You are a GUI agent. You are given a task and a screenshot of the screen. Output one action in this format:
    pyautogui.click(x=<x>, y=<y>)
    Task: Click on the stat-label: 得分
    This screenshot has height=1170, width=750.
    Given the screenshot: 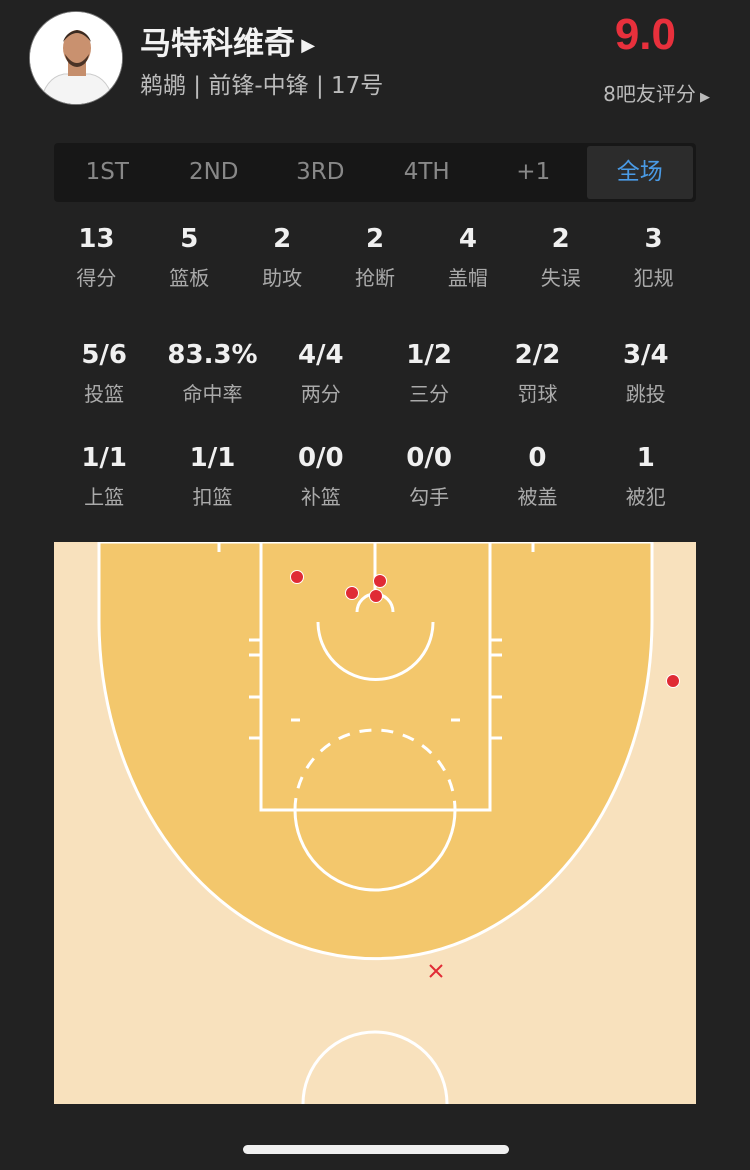 What is the action you would take?
    pyautogui.click(x=96, y=278)
    